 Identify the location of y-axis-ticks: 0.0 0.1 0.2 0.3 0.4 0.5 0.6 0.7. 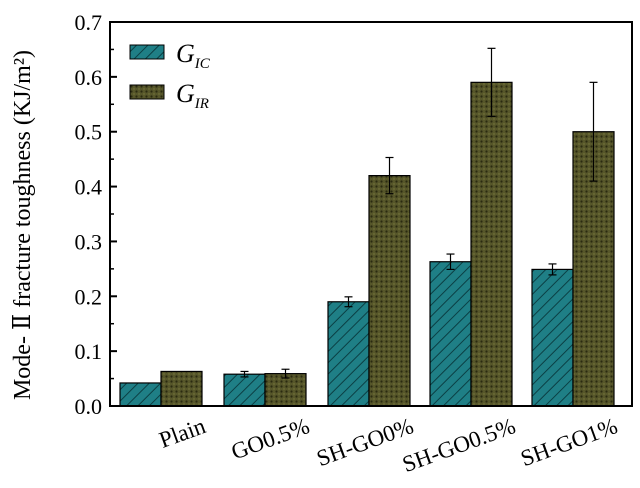
(96, 214).